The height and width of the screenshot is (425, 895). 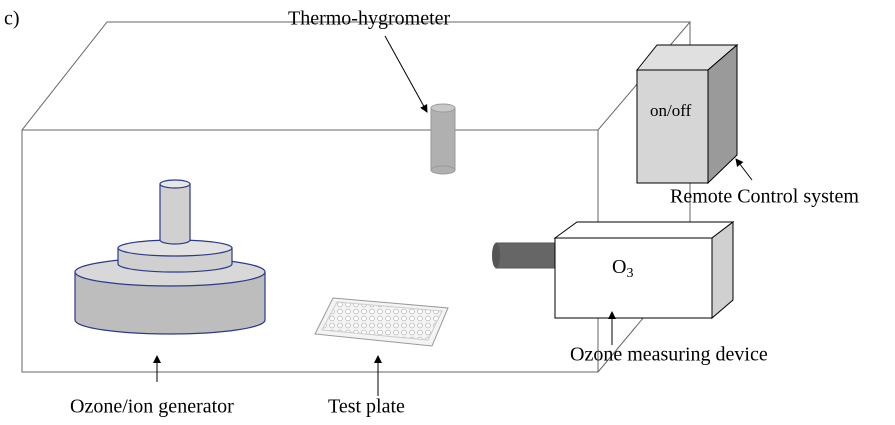 What do you see at coordinates (381, 322) in the screenshot?
I see `test-plate` at bounding box center [381, 322].